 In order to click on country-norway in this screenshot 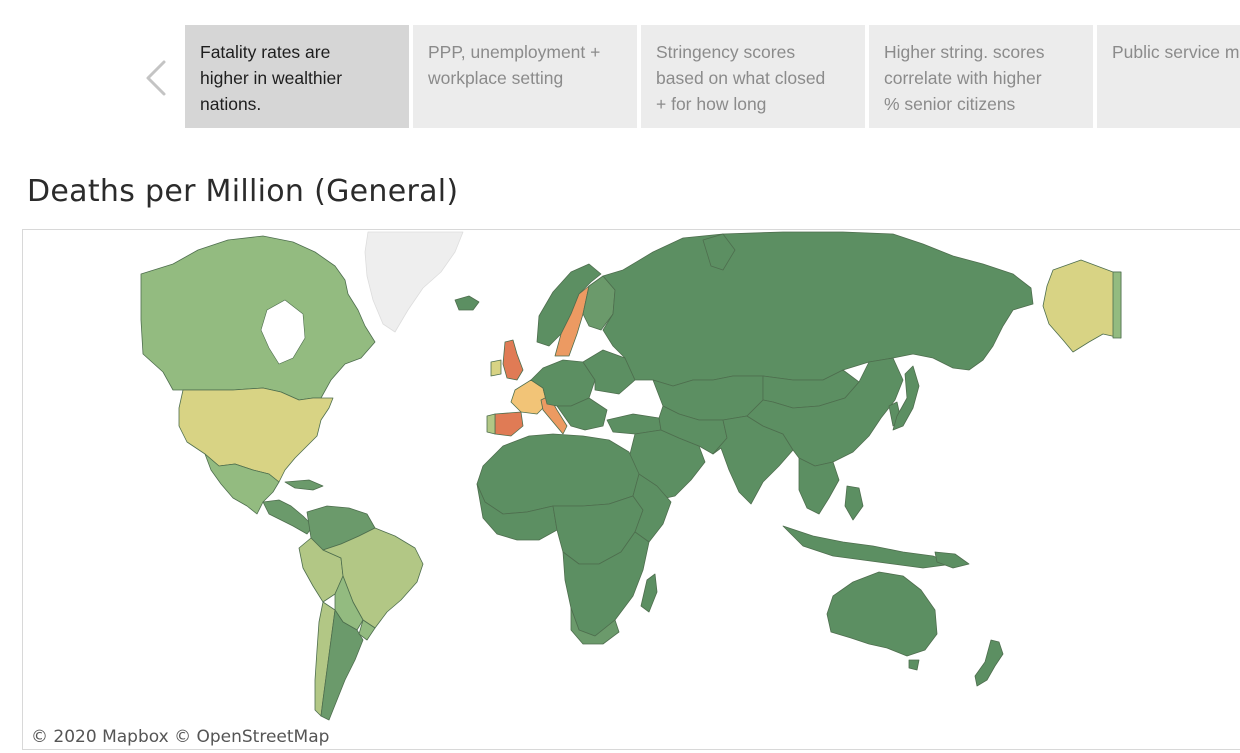, I will do `click(569, 305)`.